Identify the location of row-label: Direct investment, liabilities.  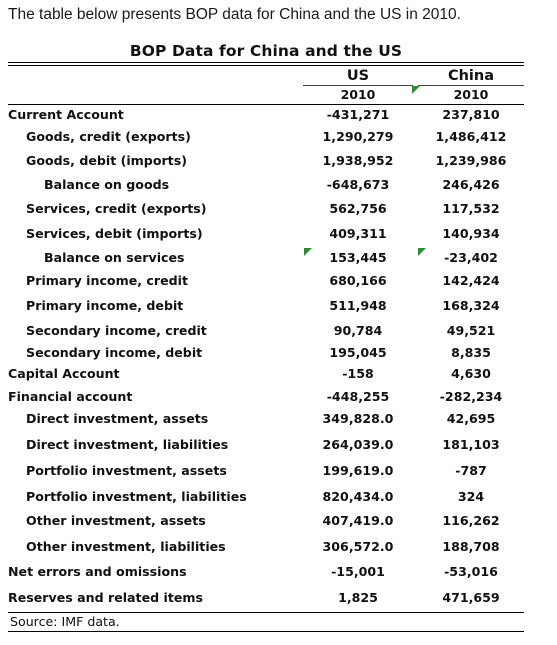
(127, 444).